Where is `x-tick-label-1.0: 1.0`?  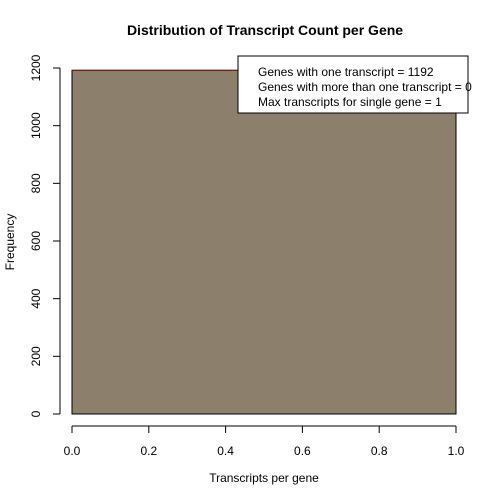 x-tick-label-1.0: 1.0 is located at coordinates (456, 451).